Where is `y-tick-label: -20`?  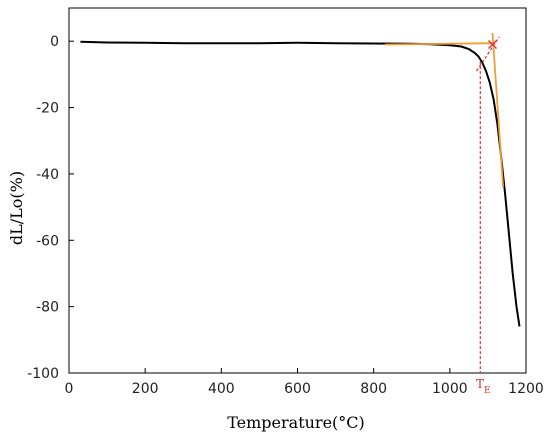
y-tick-label: -20 is located at coordinates (47, 109).